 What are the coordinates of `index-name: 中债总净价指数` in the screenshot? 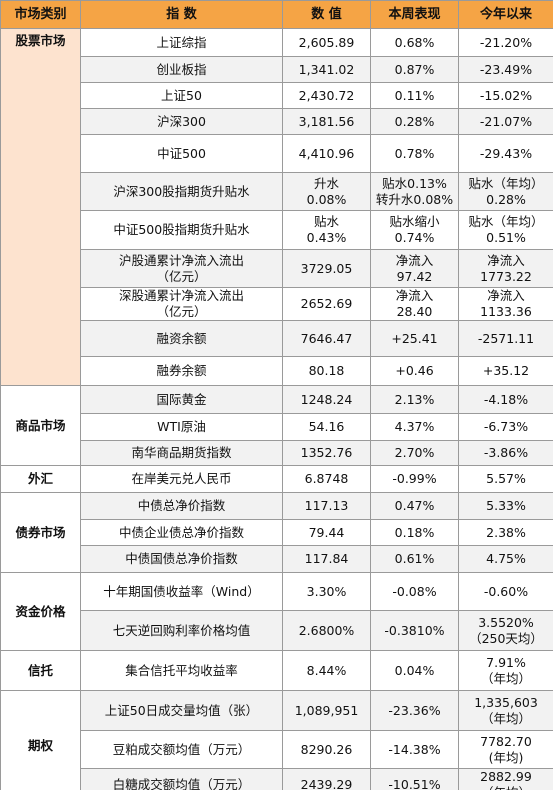 It's located at (181, 506).